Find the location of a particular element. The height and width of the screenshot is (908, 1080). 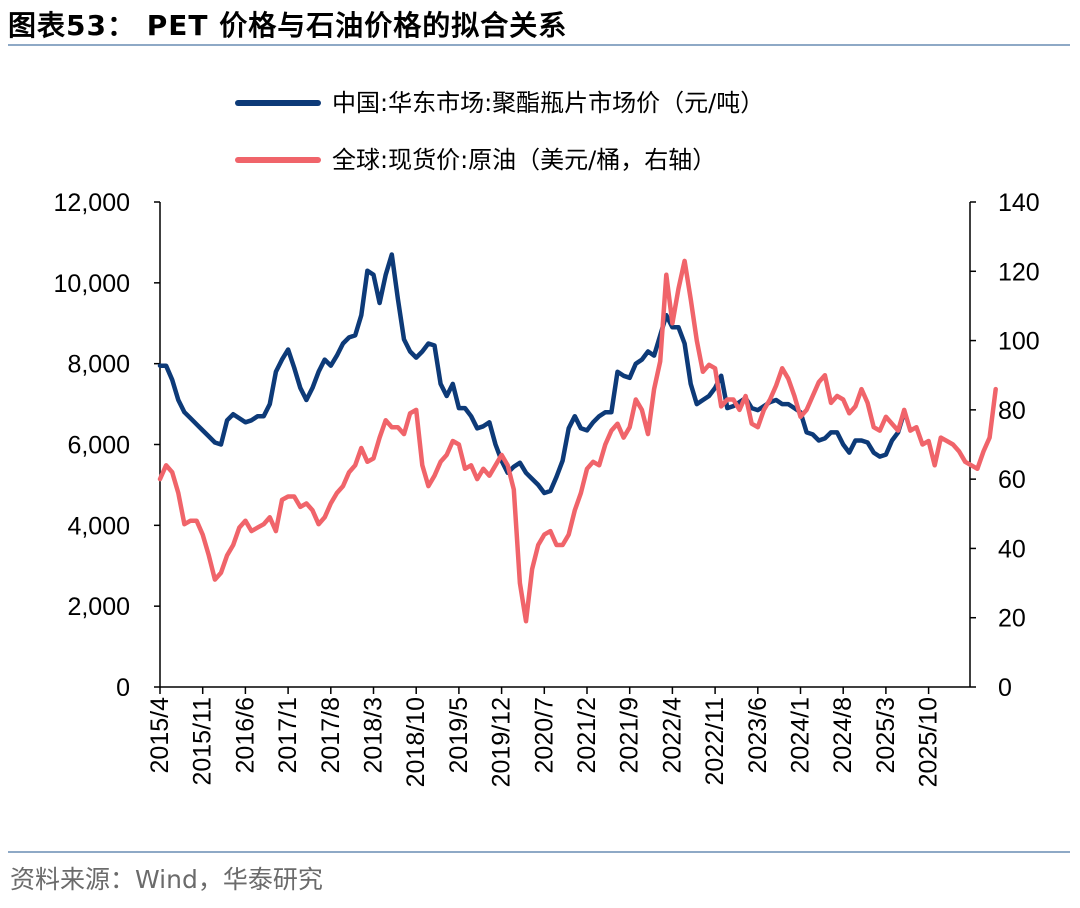

x-tick-label: 2021/2 is located at coordinates (587, 735).